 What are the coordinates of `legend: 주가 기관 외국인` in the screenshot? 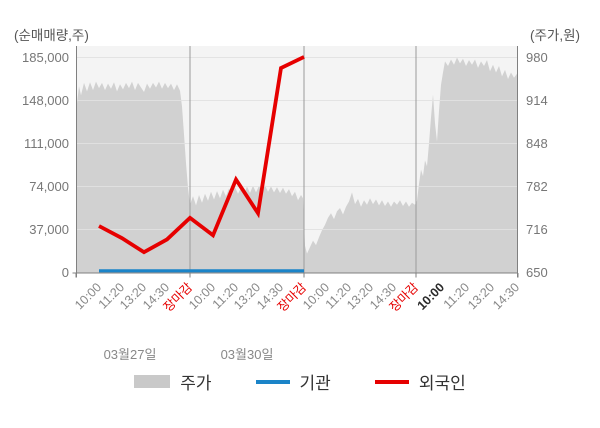 It's located at (300, 381).